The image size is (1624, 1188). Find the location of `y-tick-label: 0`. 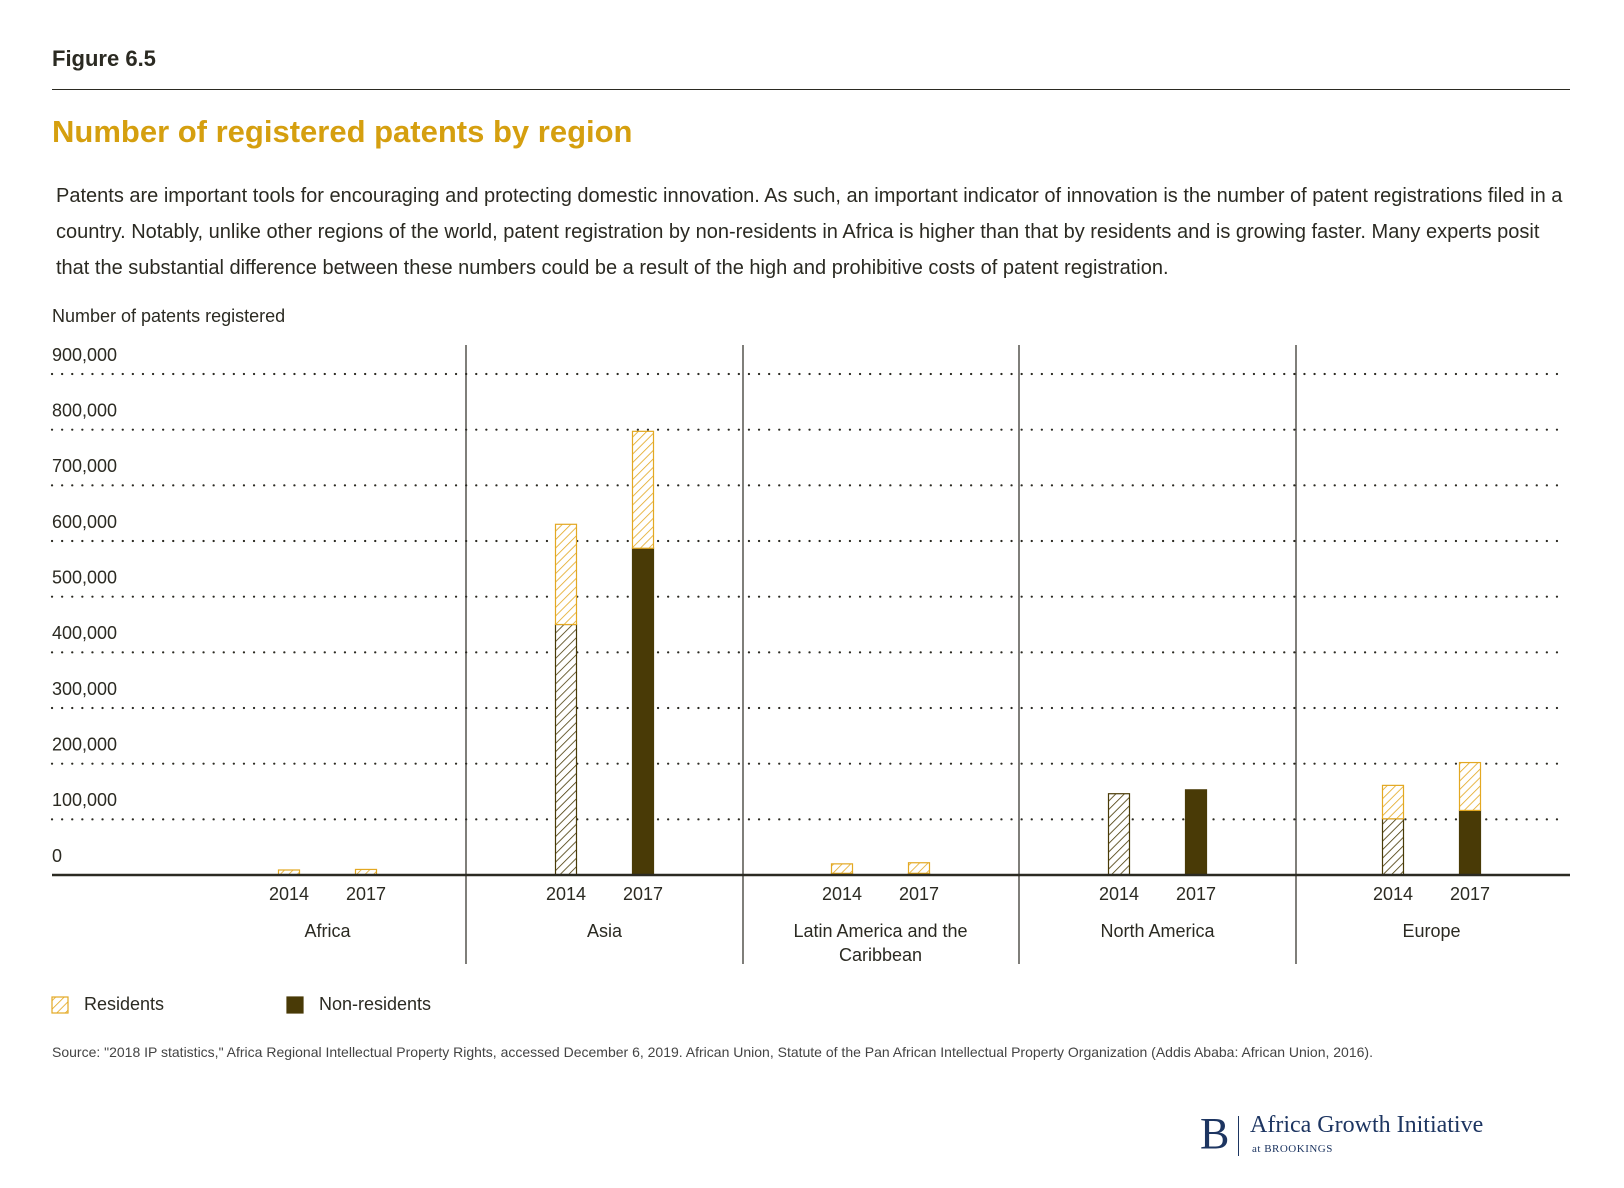

y-tick-label: 0 is located at coordinates (57, 856).